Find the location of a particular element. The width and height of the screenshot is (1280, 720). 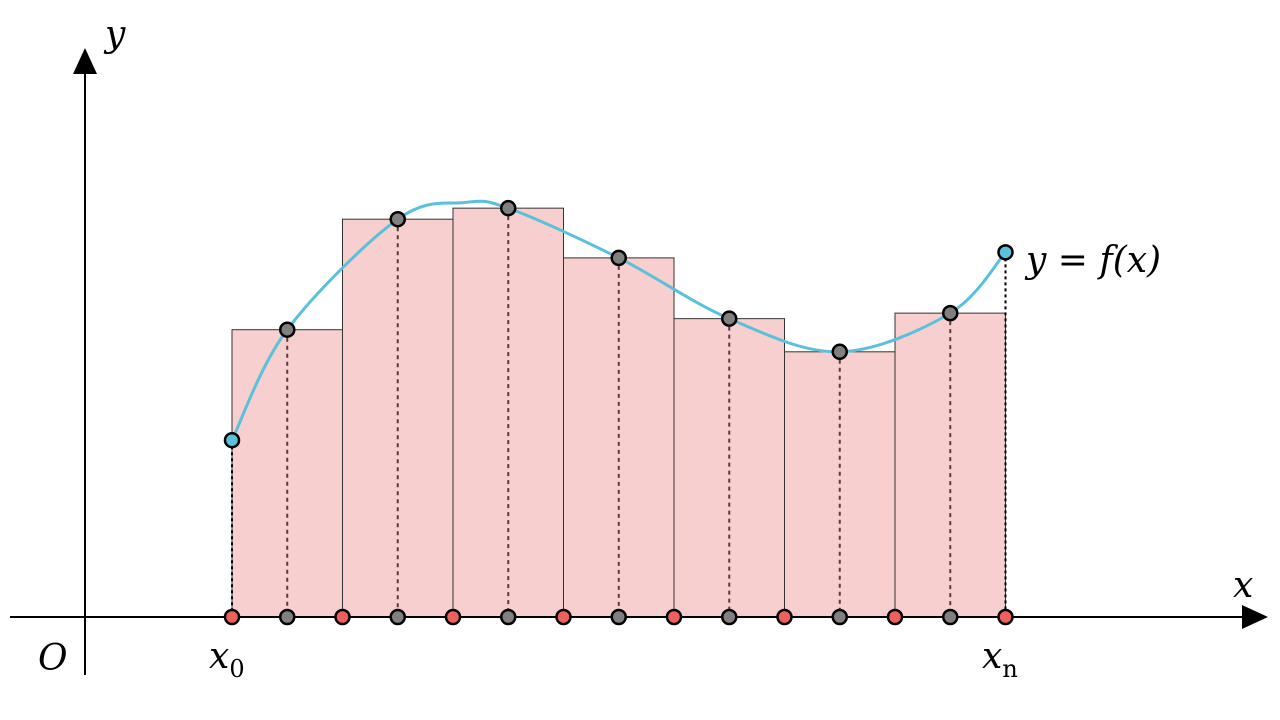

xn-label: xn is located at coordinates (1000, 659).